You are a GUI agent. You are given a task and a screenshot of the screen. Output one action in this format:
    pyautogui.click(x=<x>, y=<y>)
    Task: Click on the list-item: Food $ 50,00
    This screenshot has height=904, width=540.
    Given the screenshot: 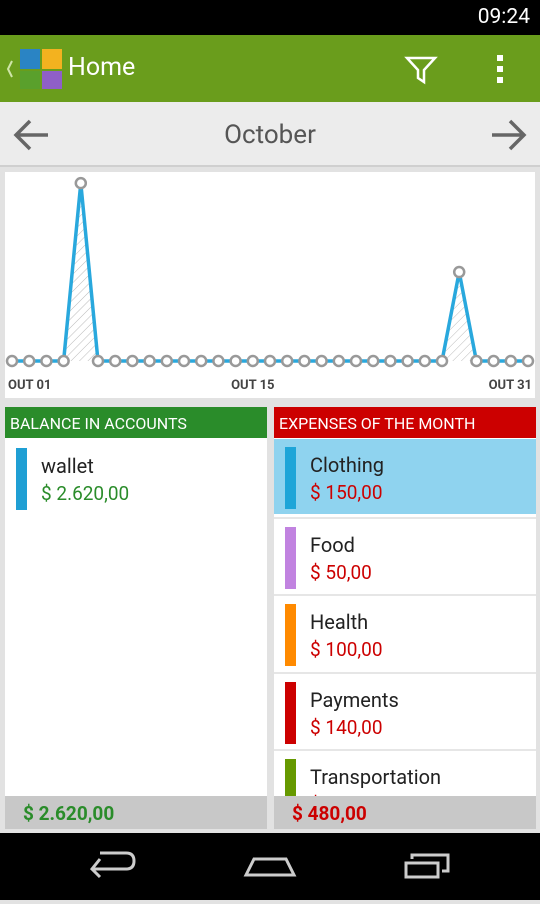 What is the action you would take?
    pyautogui.click(x=405, y=554)
    